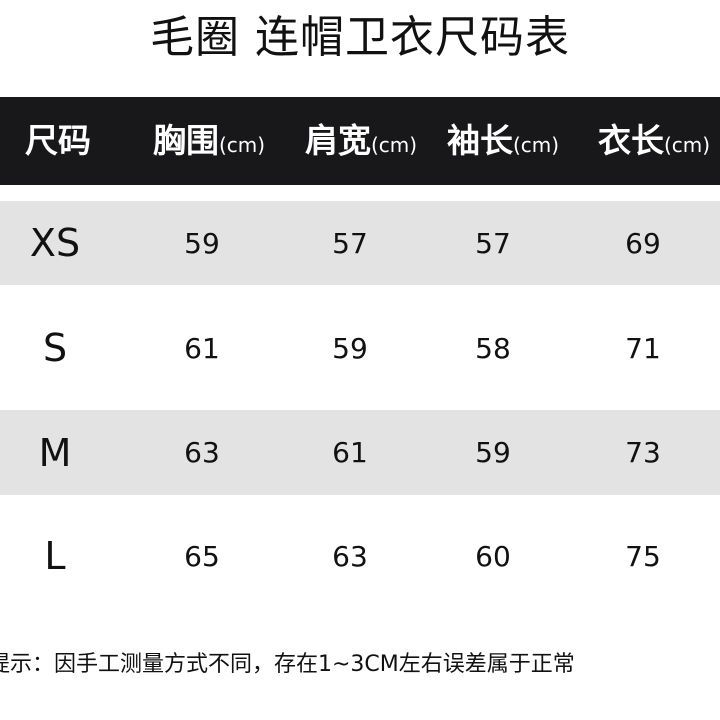 This screenshot has height=720, width=720. Describe the element at coordinates (202, 452) in the screenshot. I see `chest-cell: 63` at that location.